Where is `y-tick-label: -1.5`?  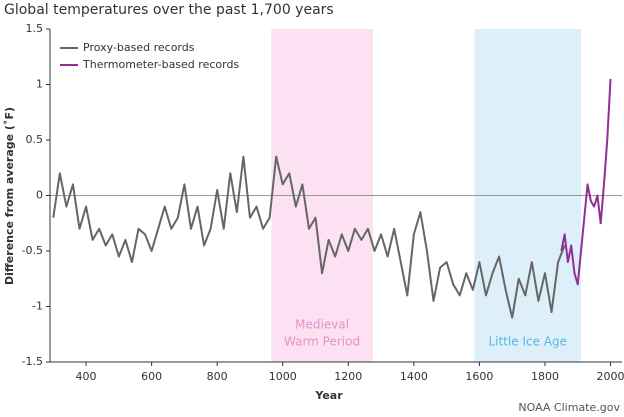 y-tick-label: -1.5 is located at coordinates (32, 361).